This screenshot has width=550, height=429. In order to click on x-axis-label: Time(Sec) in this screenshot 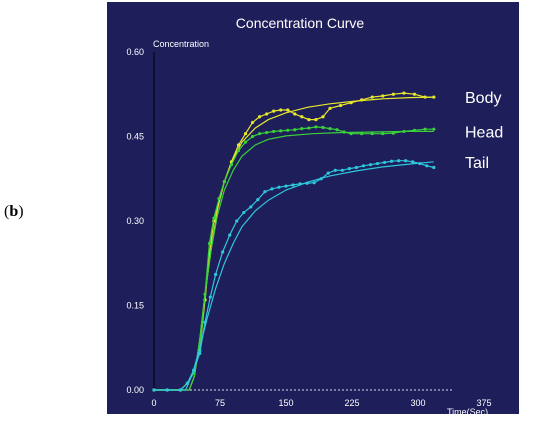, I will do `click(467, 412)`.